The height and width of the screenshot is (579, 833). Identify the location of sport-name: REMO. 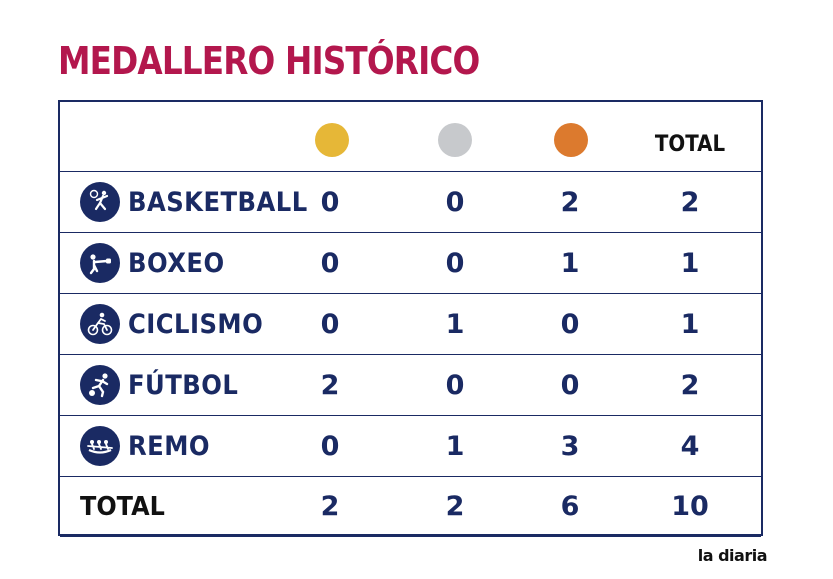
(169, 446).